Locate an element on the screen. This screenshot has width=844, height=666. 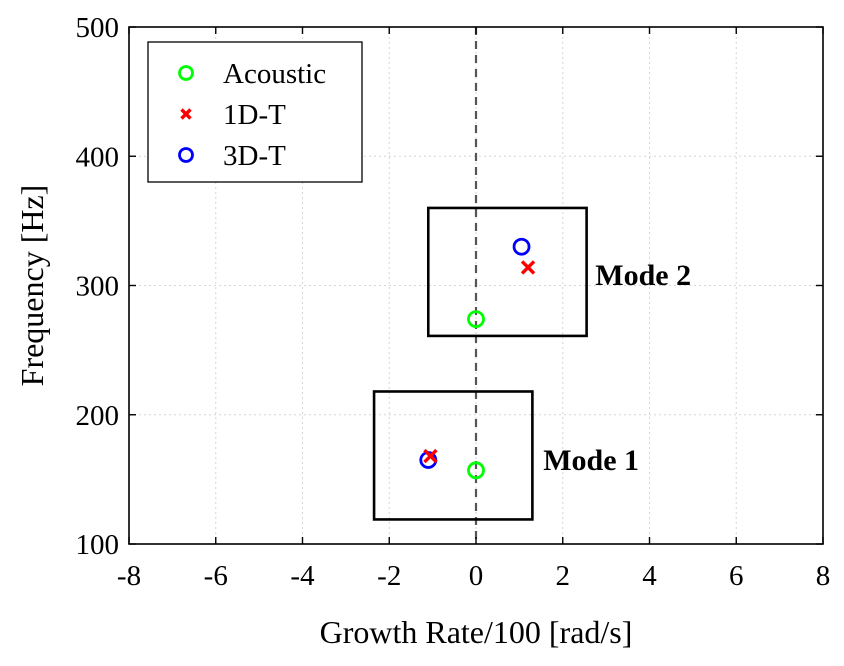
x-tick-label: -2 is located at coordinates (389, 576).